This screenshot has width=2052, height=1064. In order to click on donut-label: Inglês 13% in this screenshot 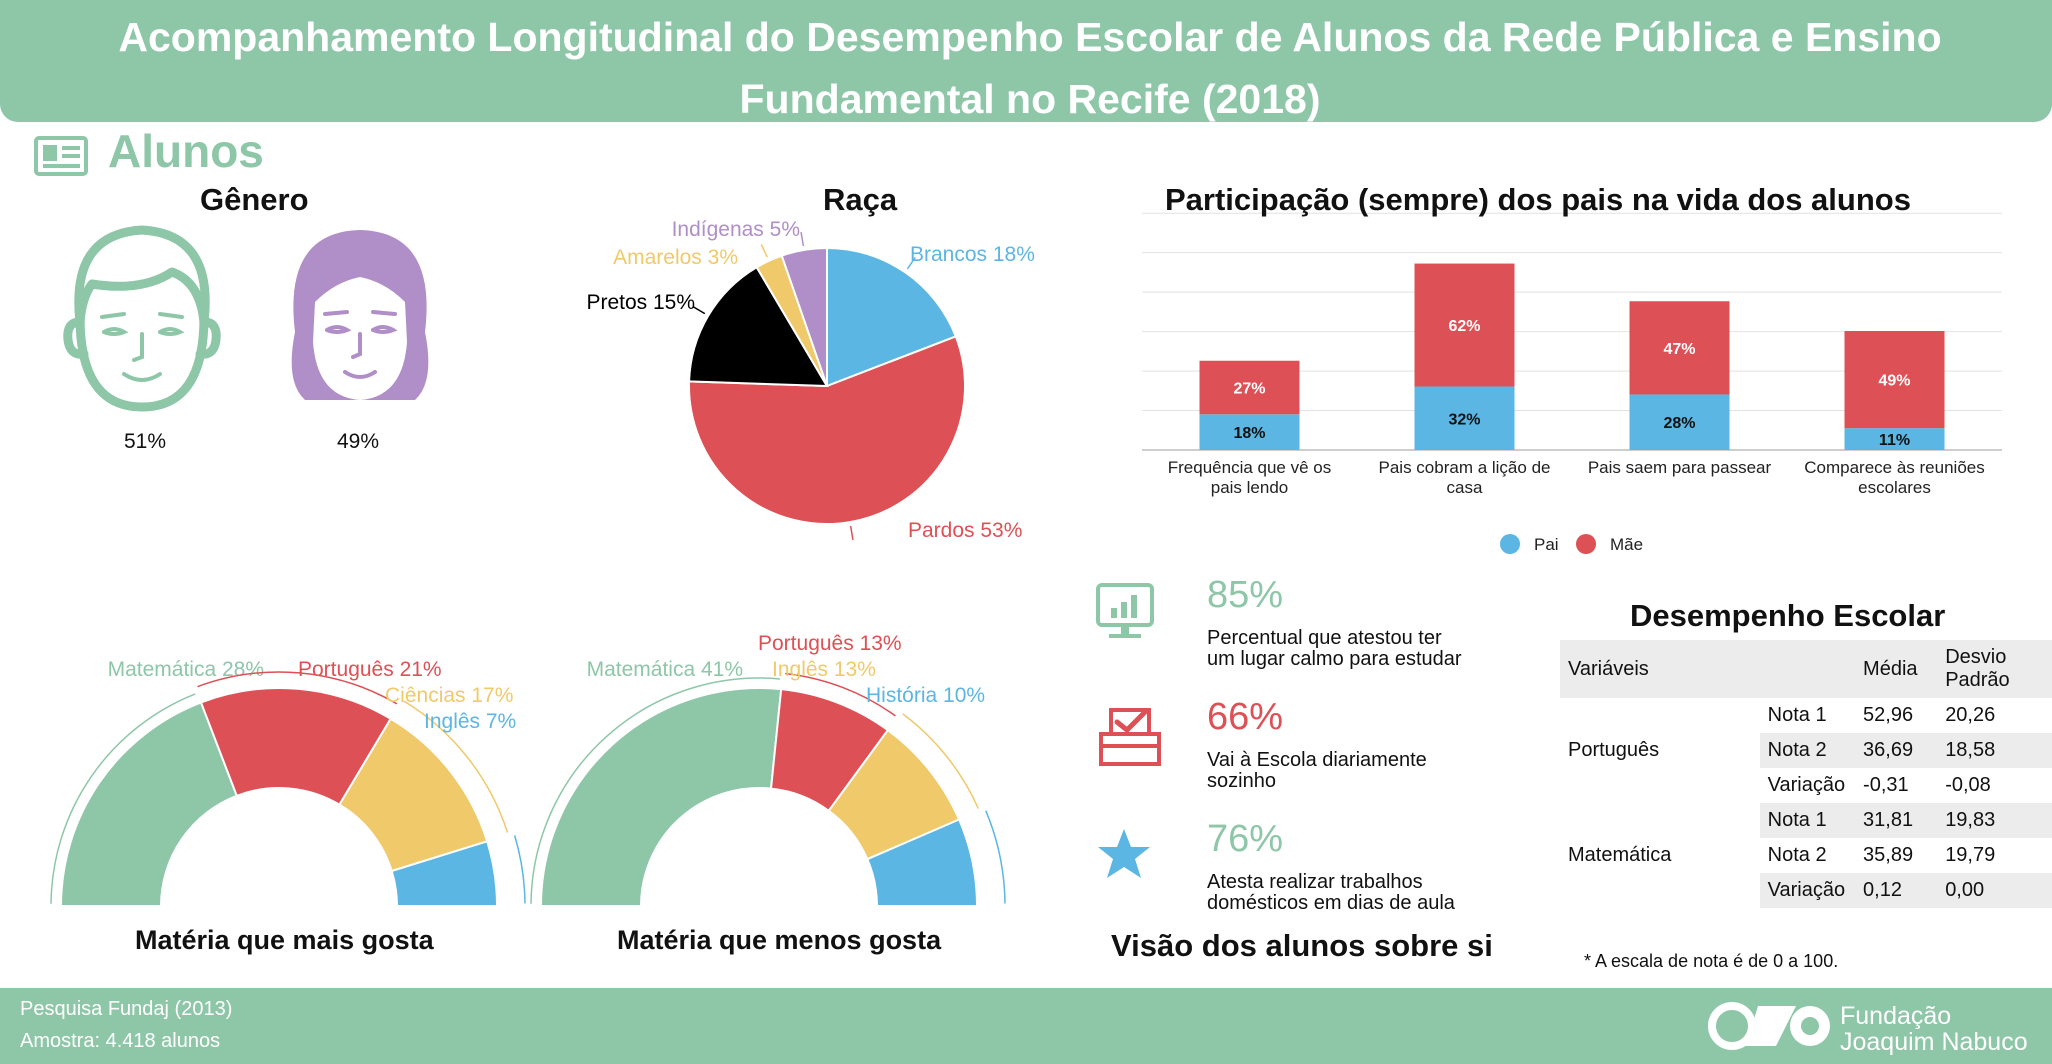, I will do `click(824, 669)`.